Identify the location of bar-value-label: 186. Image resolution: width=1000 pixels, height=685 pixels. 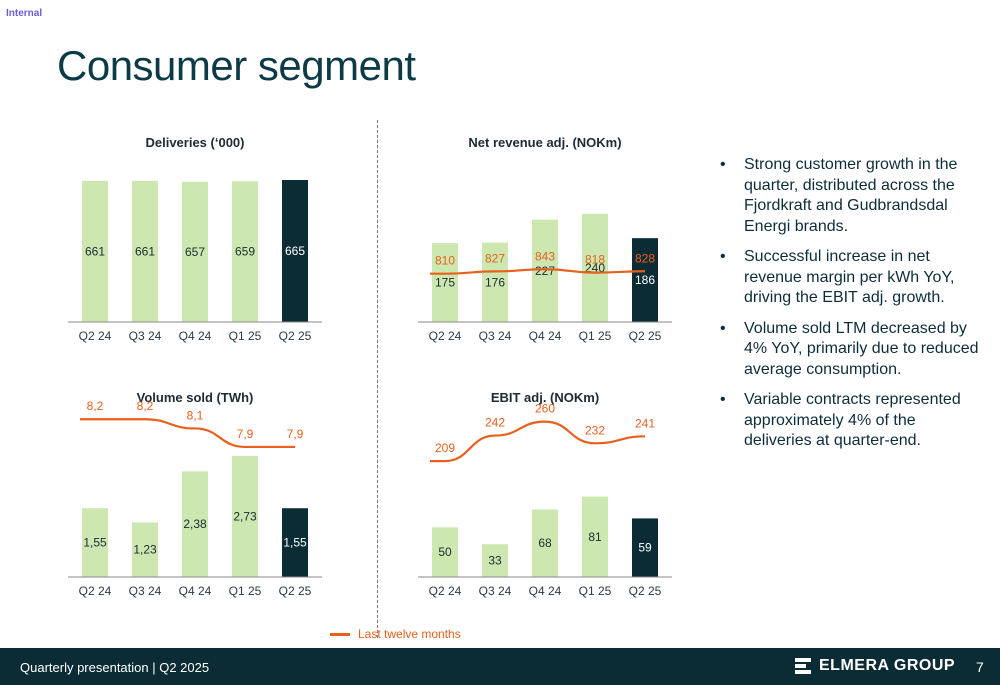
(645, 280).